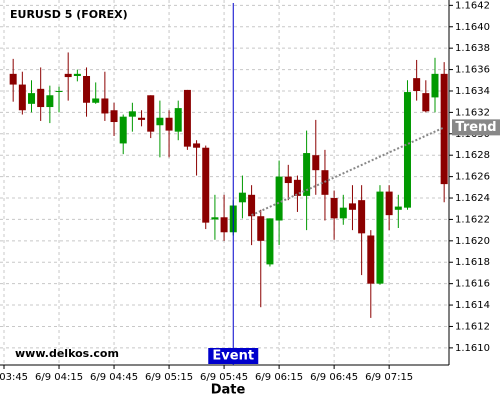  I want to click on trend-label: Trend, so click(475, 127).